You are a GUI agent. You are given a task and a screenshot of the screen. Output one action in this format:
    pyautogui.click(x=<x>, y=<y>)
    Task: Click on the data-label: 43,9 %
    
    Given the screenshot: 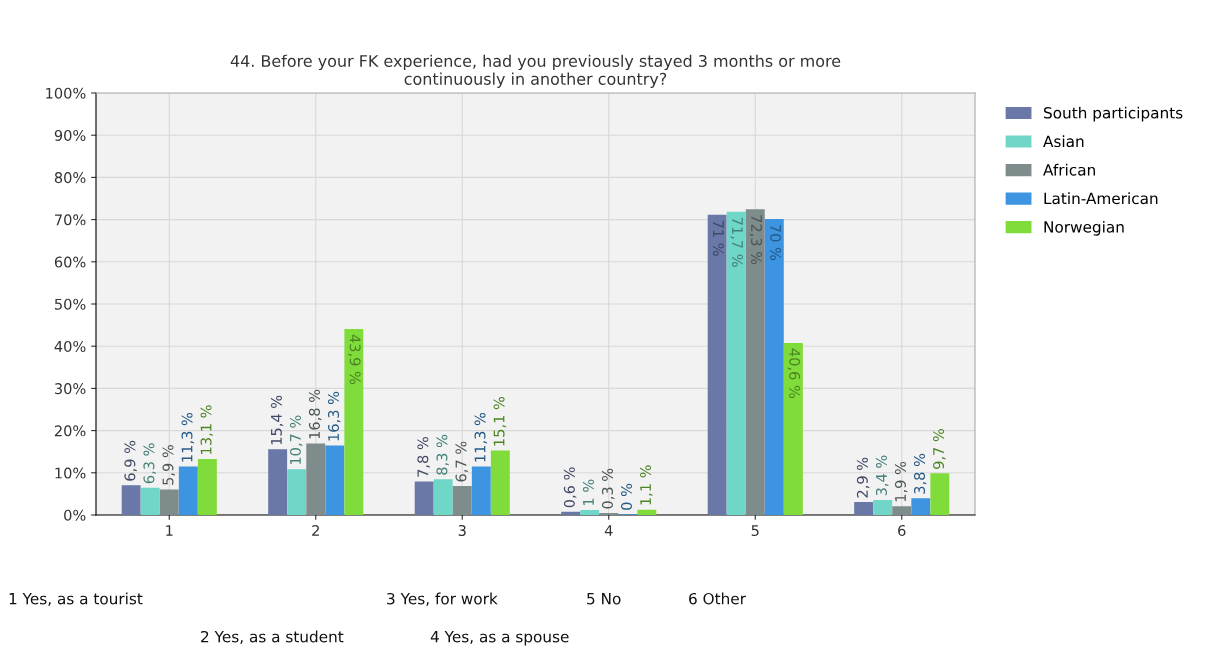 What is the action you would take?
    pyautogui.click(x=354, y=359)
    